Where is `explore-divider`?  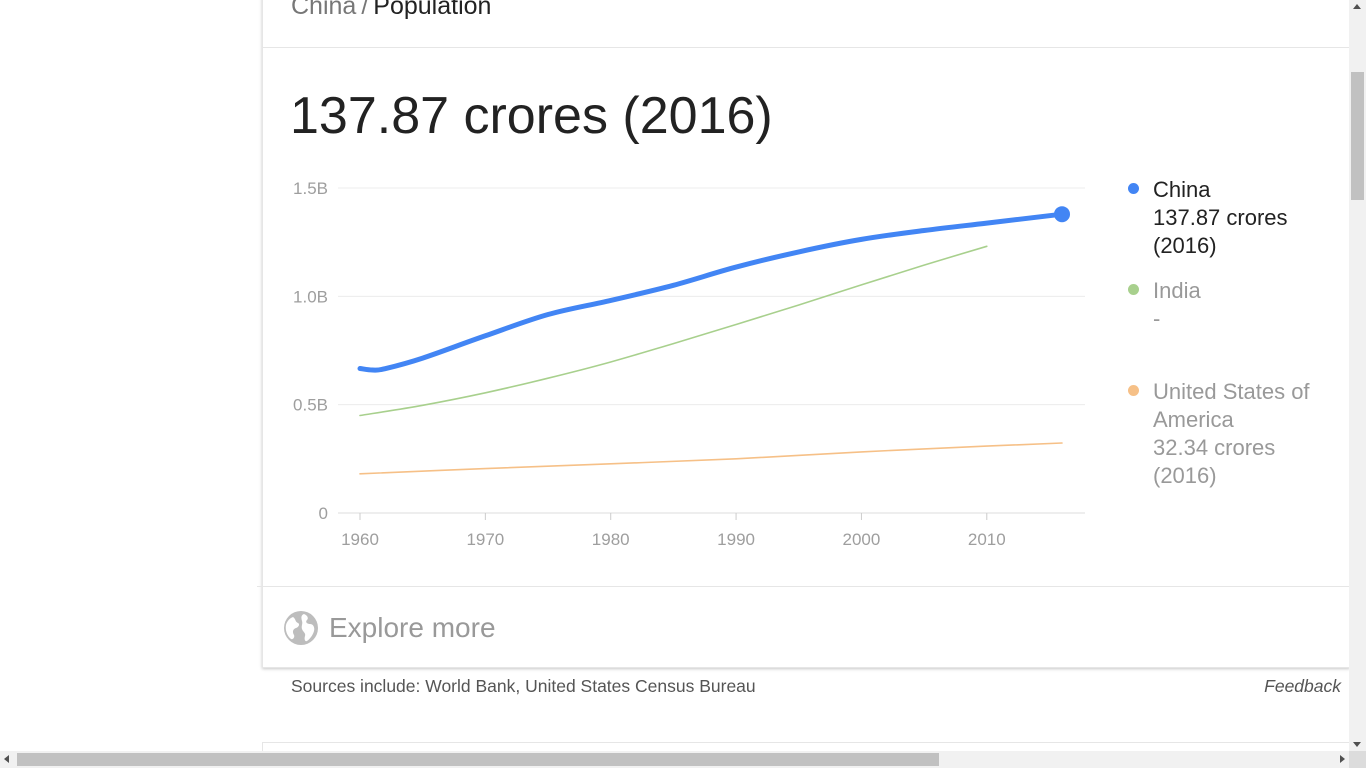
explore-divider is located at coordinates (803, 586).